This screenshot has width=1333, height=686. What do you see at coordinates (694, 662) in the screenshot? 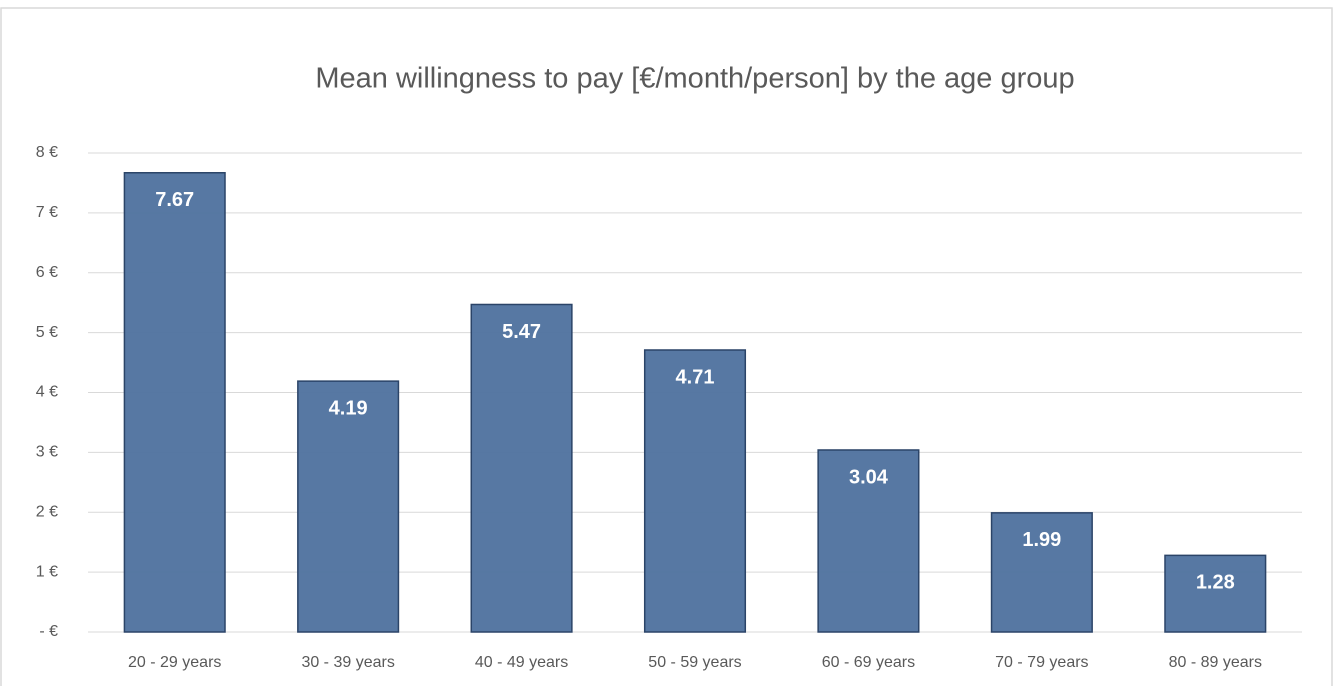
I see `x-tick-label: 50 - 59 years` at bounding box center [694, 662].